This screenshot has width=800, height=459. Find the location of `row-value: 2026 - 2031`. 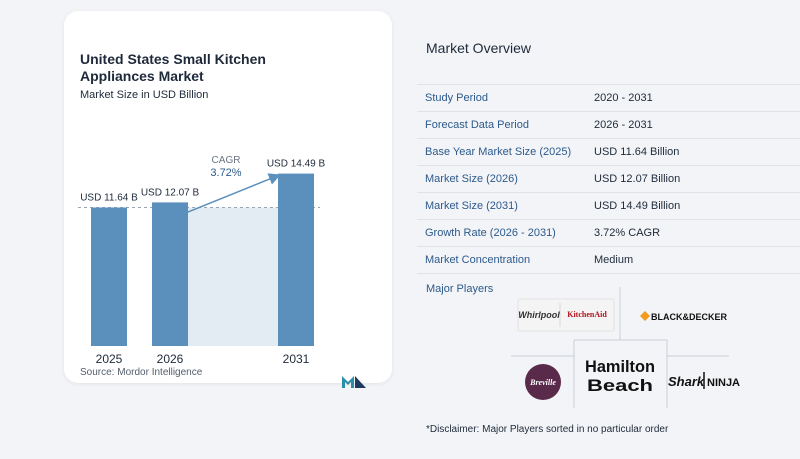

row-value: 2026 - 2031 is located at coordinates (692, 125).